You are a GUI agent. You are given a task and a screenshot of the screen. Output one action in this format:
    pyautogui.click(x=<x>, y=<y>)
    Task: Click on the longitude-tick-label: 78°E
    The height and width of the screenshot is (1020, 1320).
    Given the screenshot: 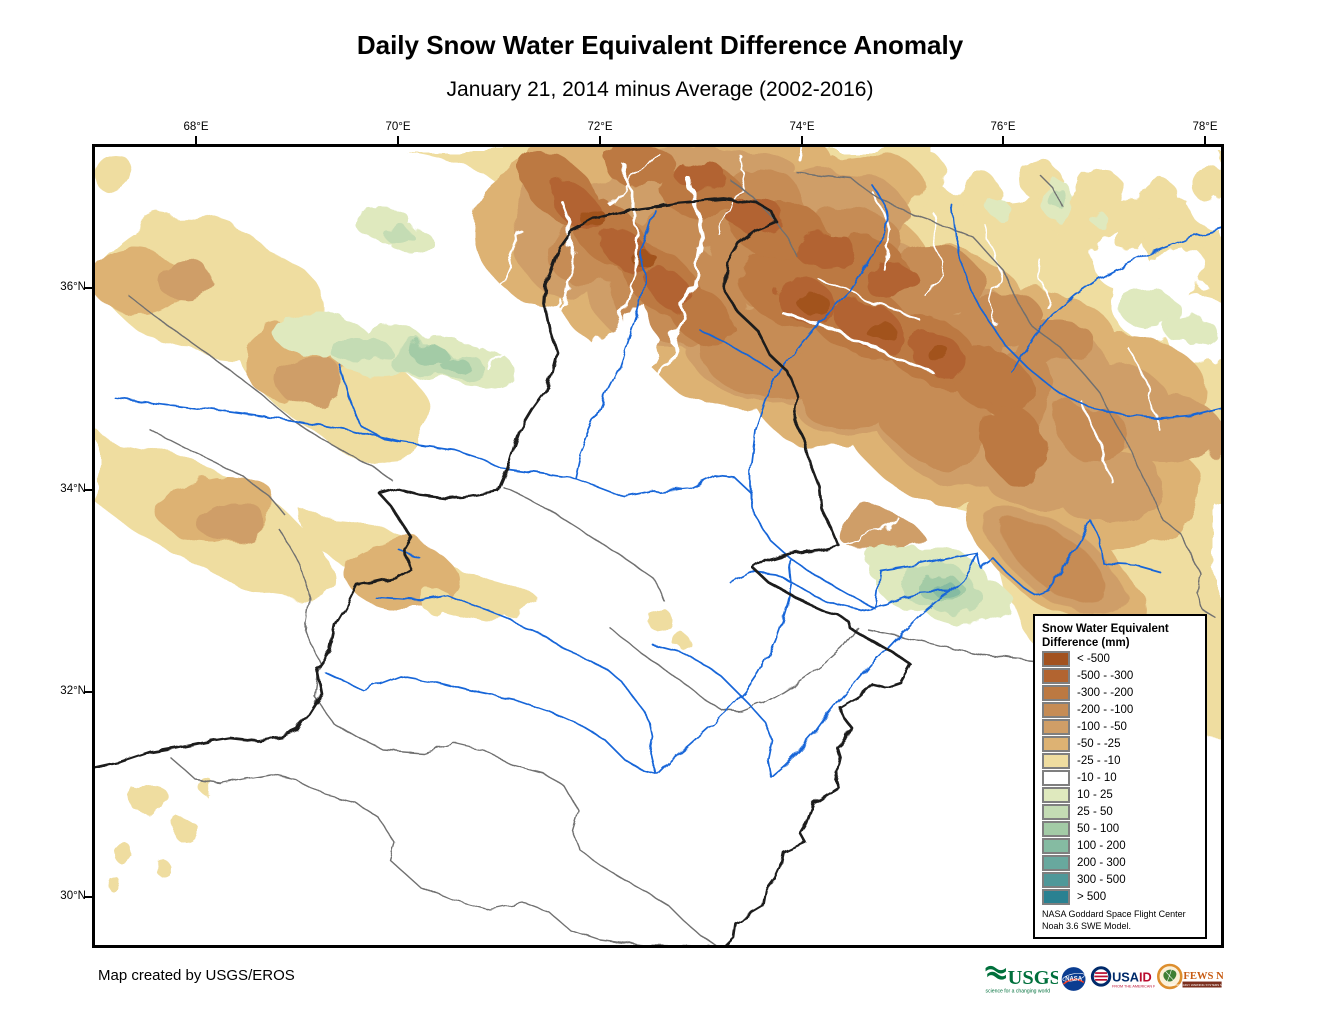 What is the action you would take?
    pyautogui.click(x=1205, y=127)
    